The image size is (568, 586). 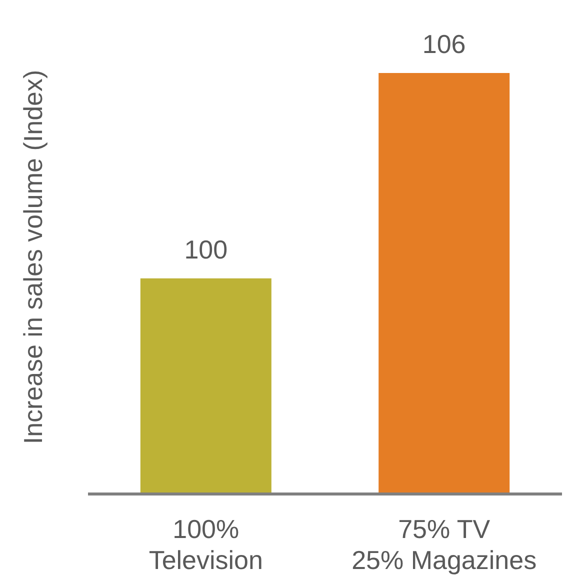 I want to click on y-axis-title: Increase in sales volume (Index), so click(x=33, y=257).